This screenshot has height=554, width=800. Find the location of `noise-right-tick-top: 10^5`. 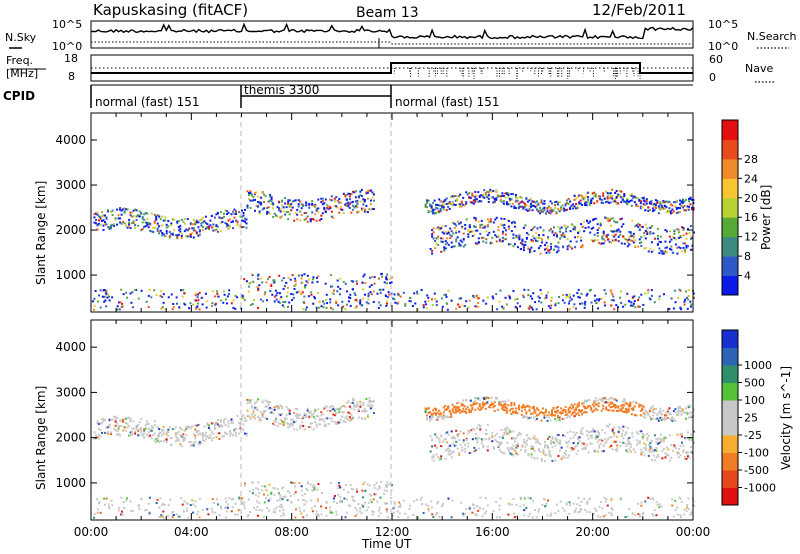

noise-right-tick-top: 10^5 is located at coordinates (723, 24).